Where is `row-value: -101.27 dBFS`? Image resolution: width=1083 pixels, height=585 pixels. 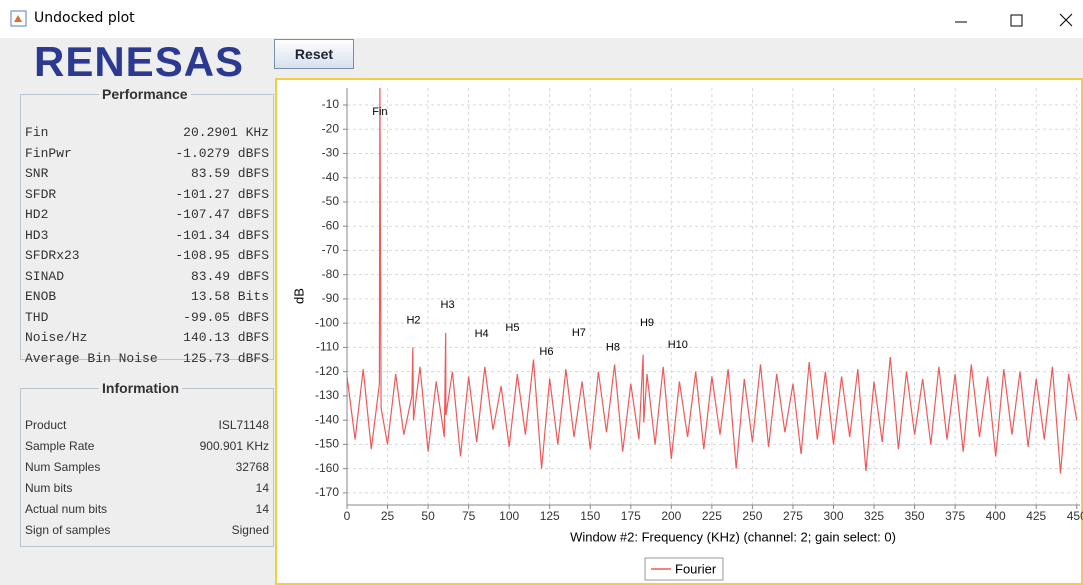
row-value: -101.27 dBFS is located at coordinates (222, 194).